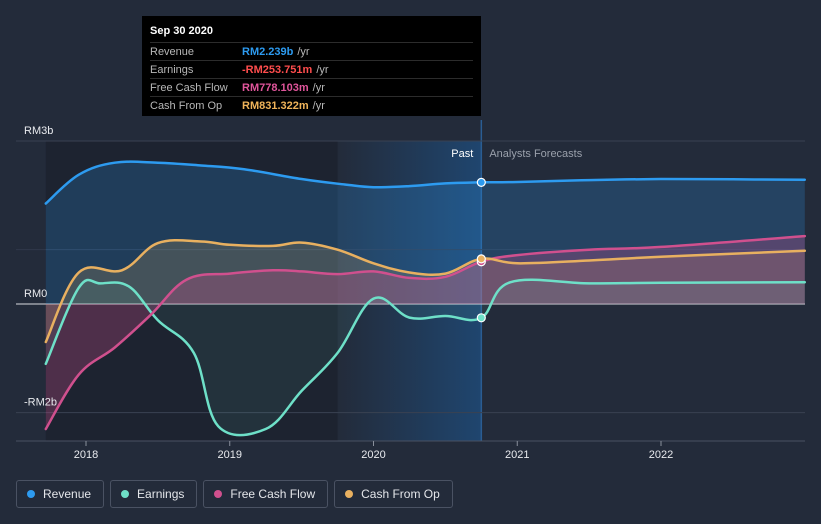  I want to click on legend-label: Revenue, so click(67, 494).